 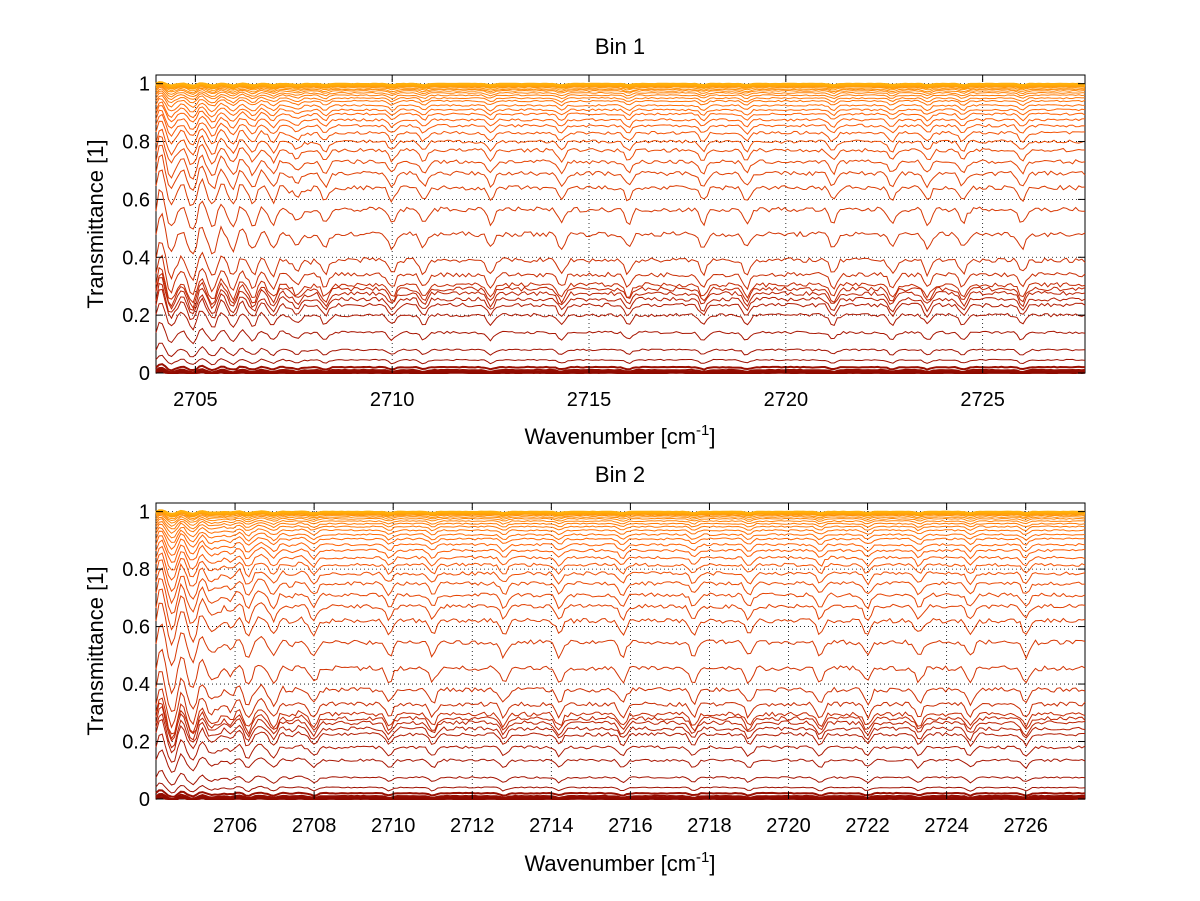 What do you see at coordinates (195, 400) in the screenshot?
I see `x-tick-label: 2705` at bounding box center [195, 400].